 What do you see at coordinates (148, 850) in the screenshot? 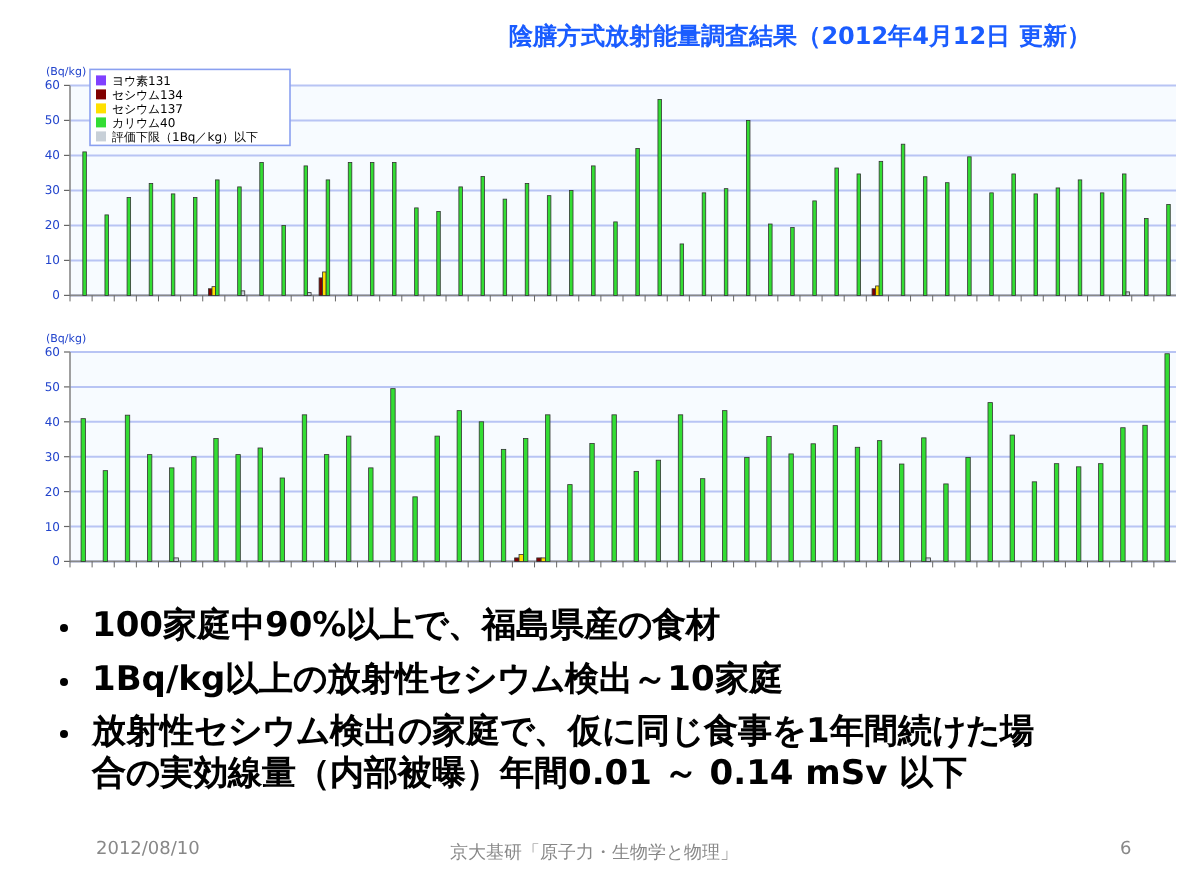
I see `text: 2012/08/10` at bounding box center [148, 850].